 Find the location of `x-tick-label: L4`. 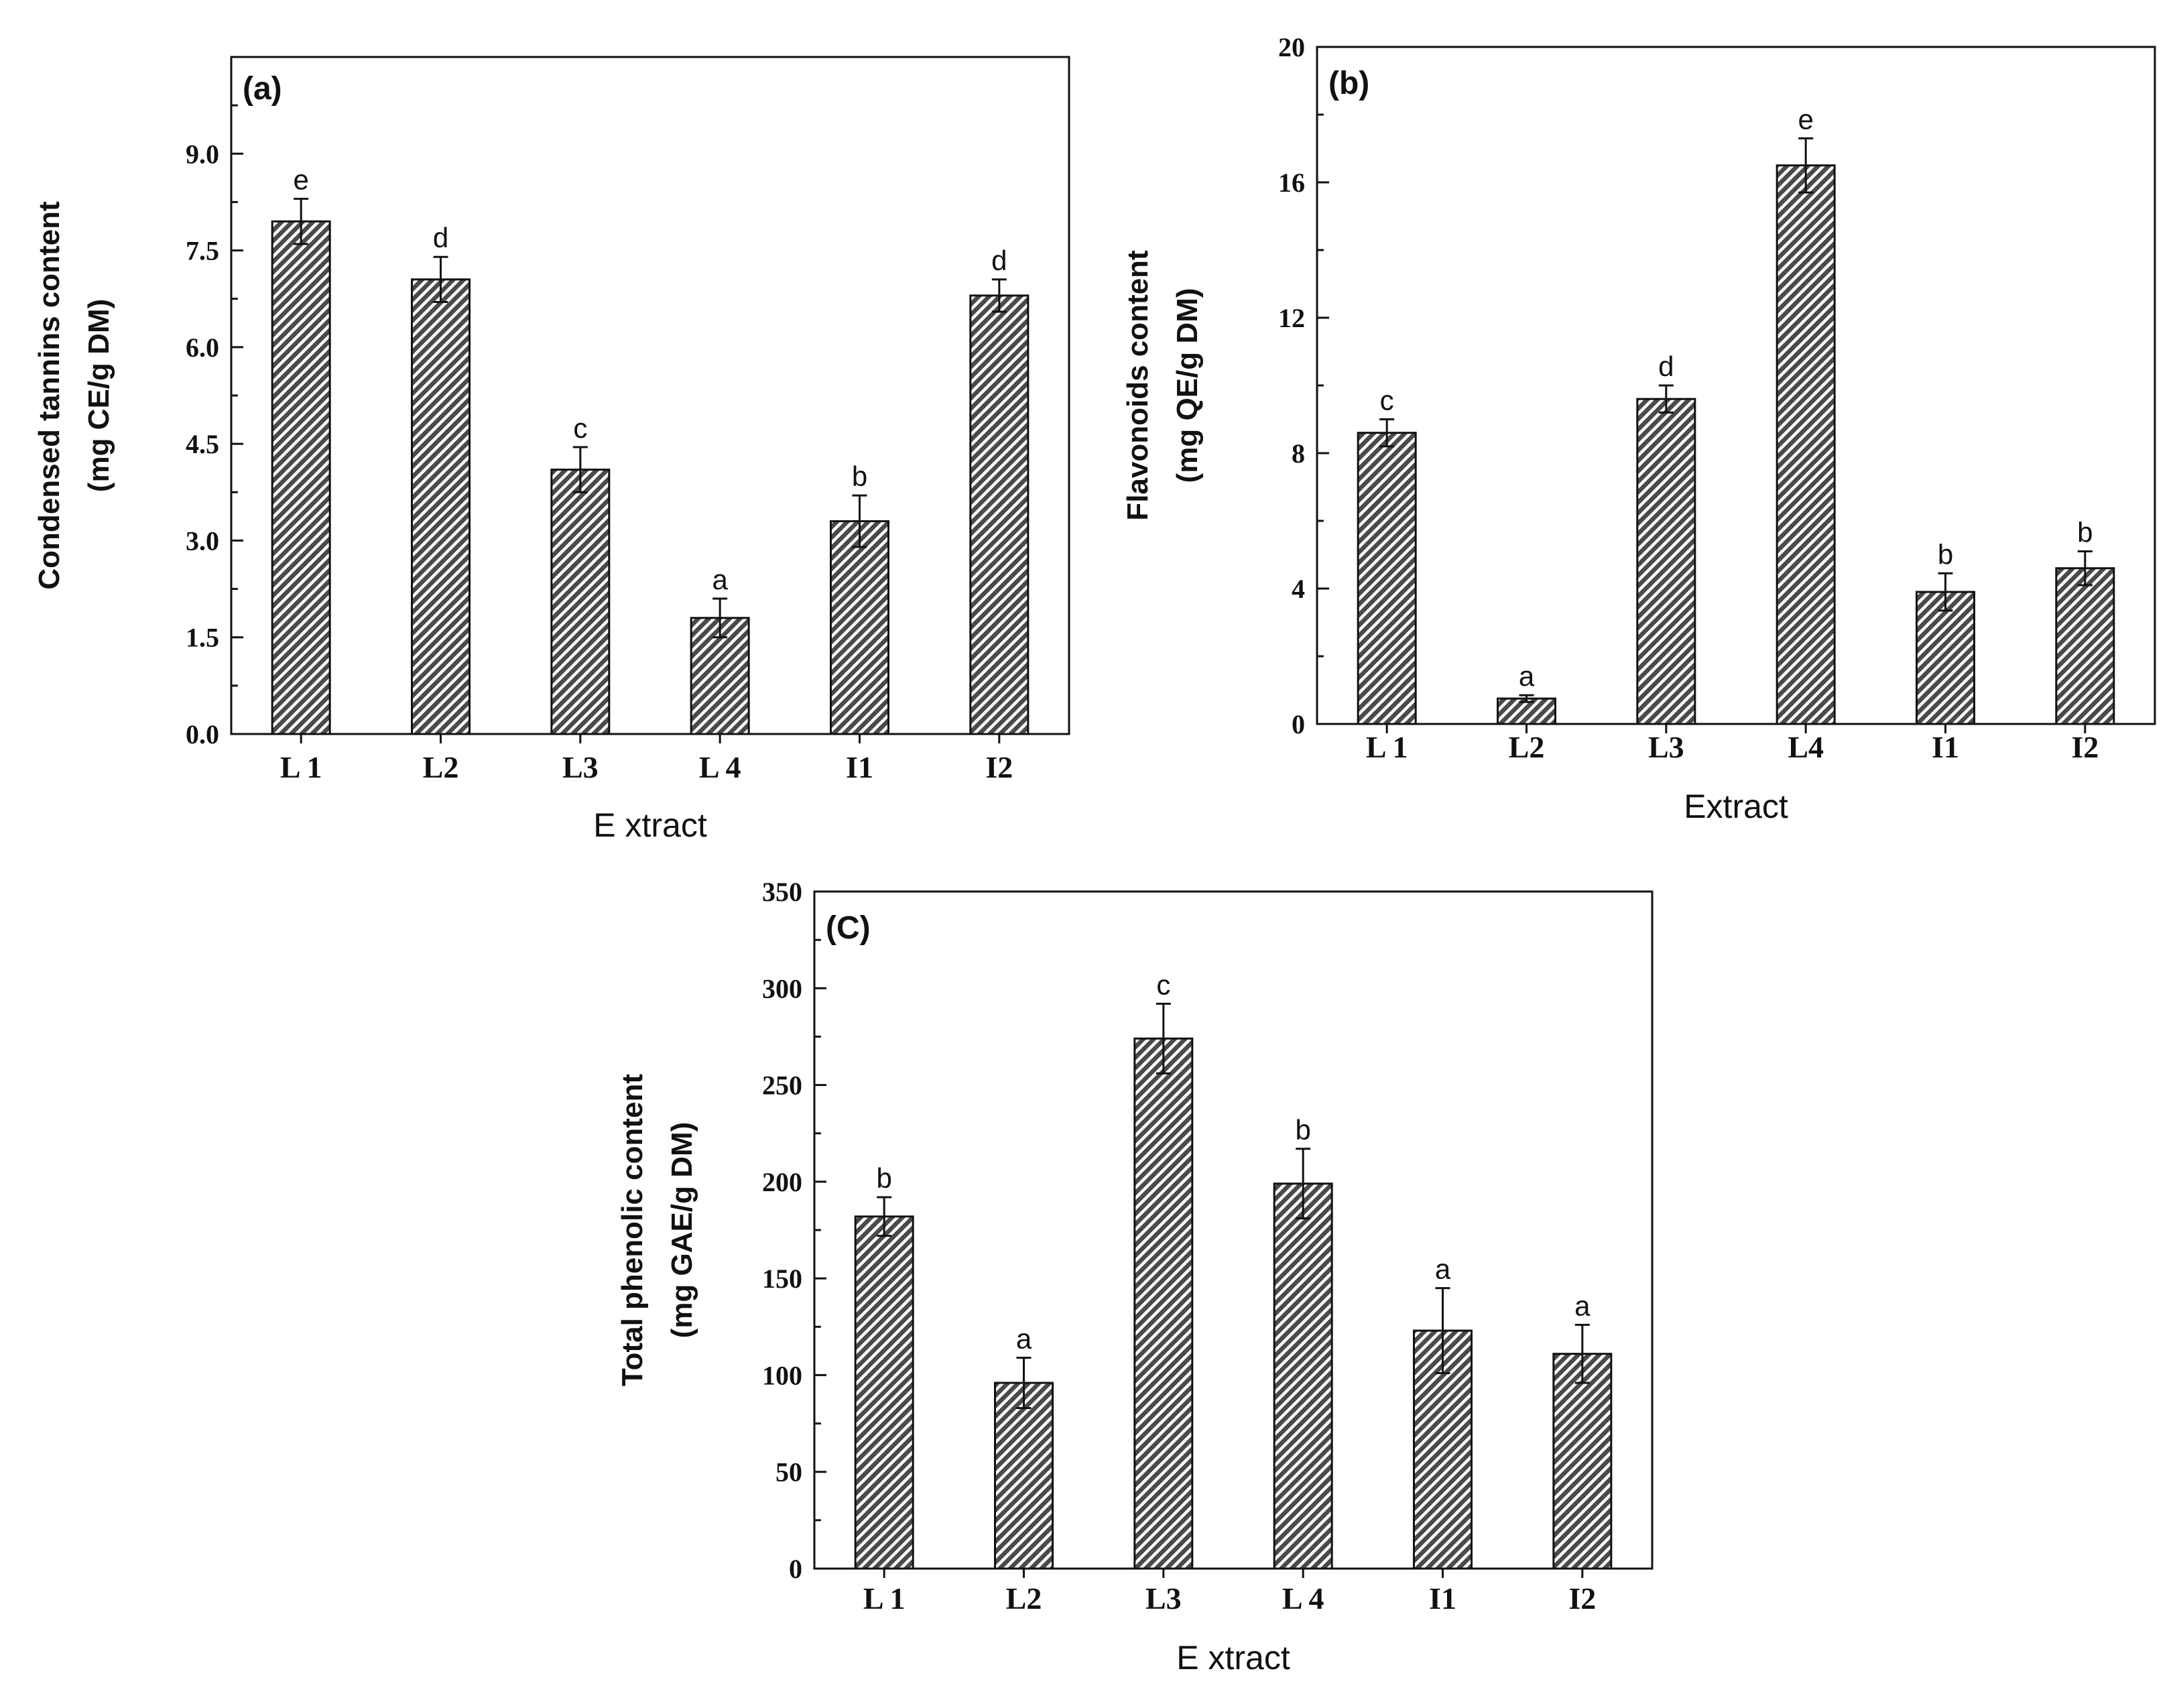

x-tick-label: L4 is located at coordinates (1806, 747).